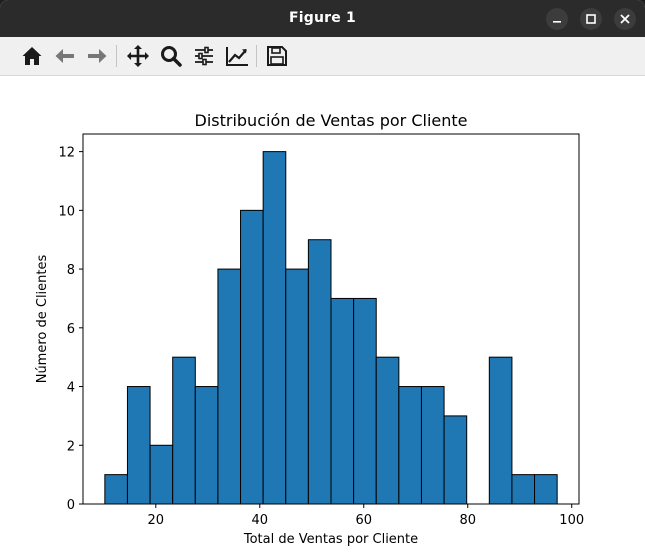 This screenshot has height=556, width=645. What do you see at coordinates (71, 270) in the screenshot?
I see `y-tick-label: 8` at bounding box center [71, 270].